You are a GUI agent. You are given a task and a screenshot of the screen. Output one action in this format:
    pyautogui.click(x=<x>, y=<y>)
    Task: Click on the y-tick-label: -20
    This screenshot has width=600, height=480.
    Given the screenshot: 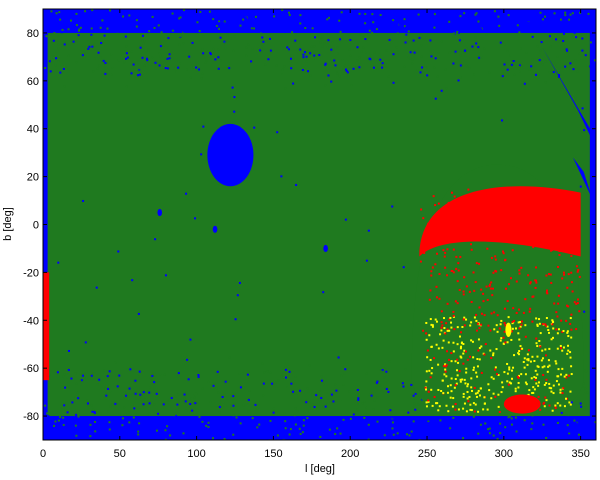 What is the action you would take?
    pyautogui.click(x=31, y=273)
    